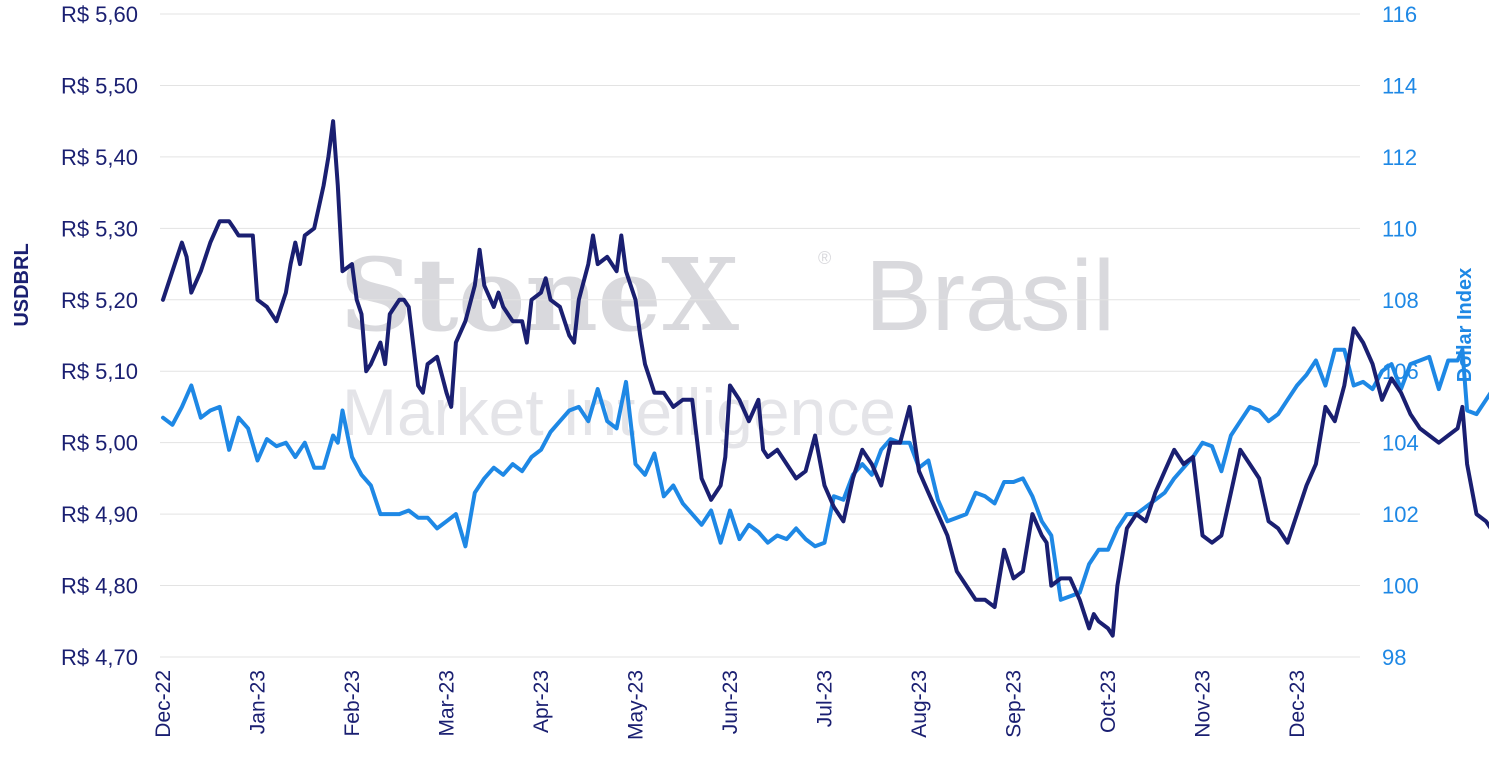 The width and height of the screenshot is (1489, 759). I want to click on right-tick-label: 116, so click(1399, 14).